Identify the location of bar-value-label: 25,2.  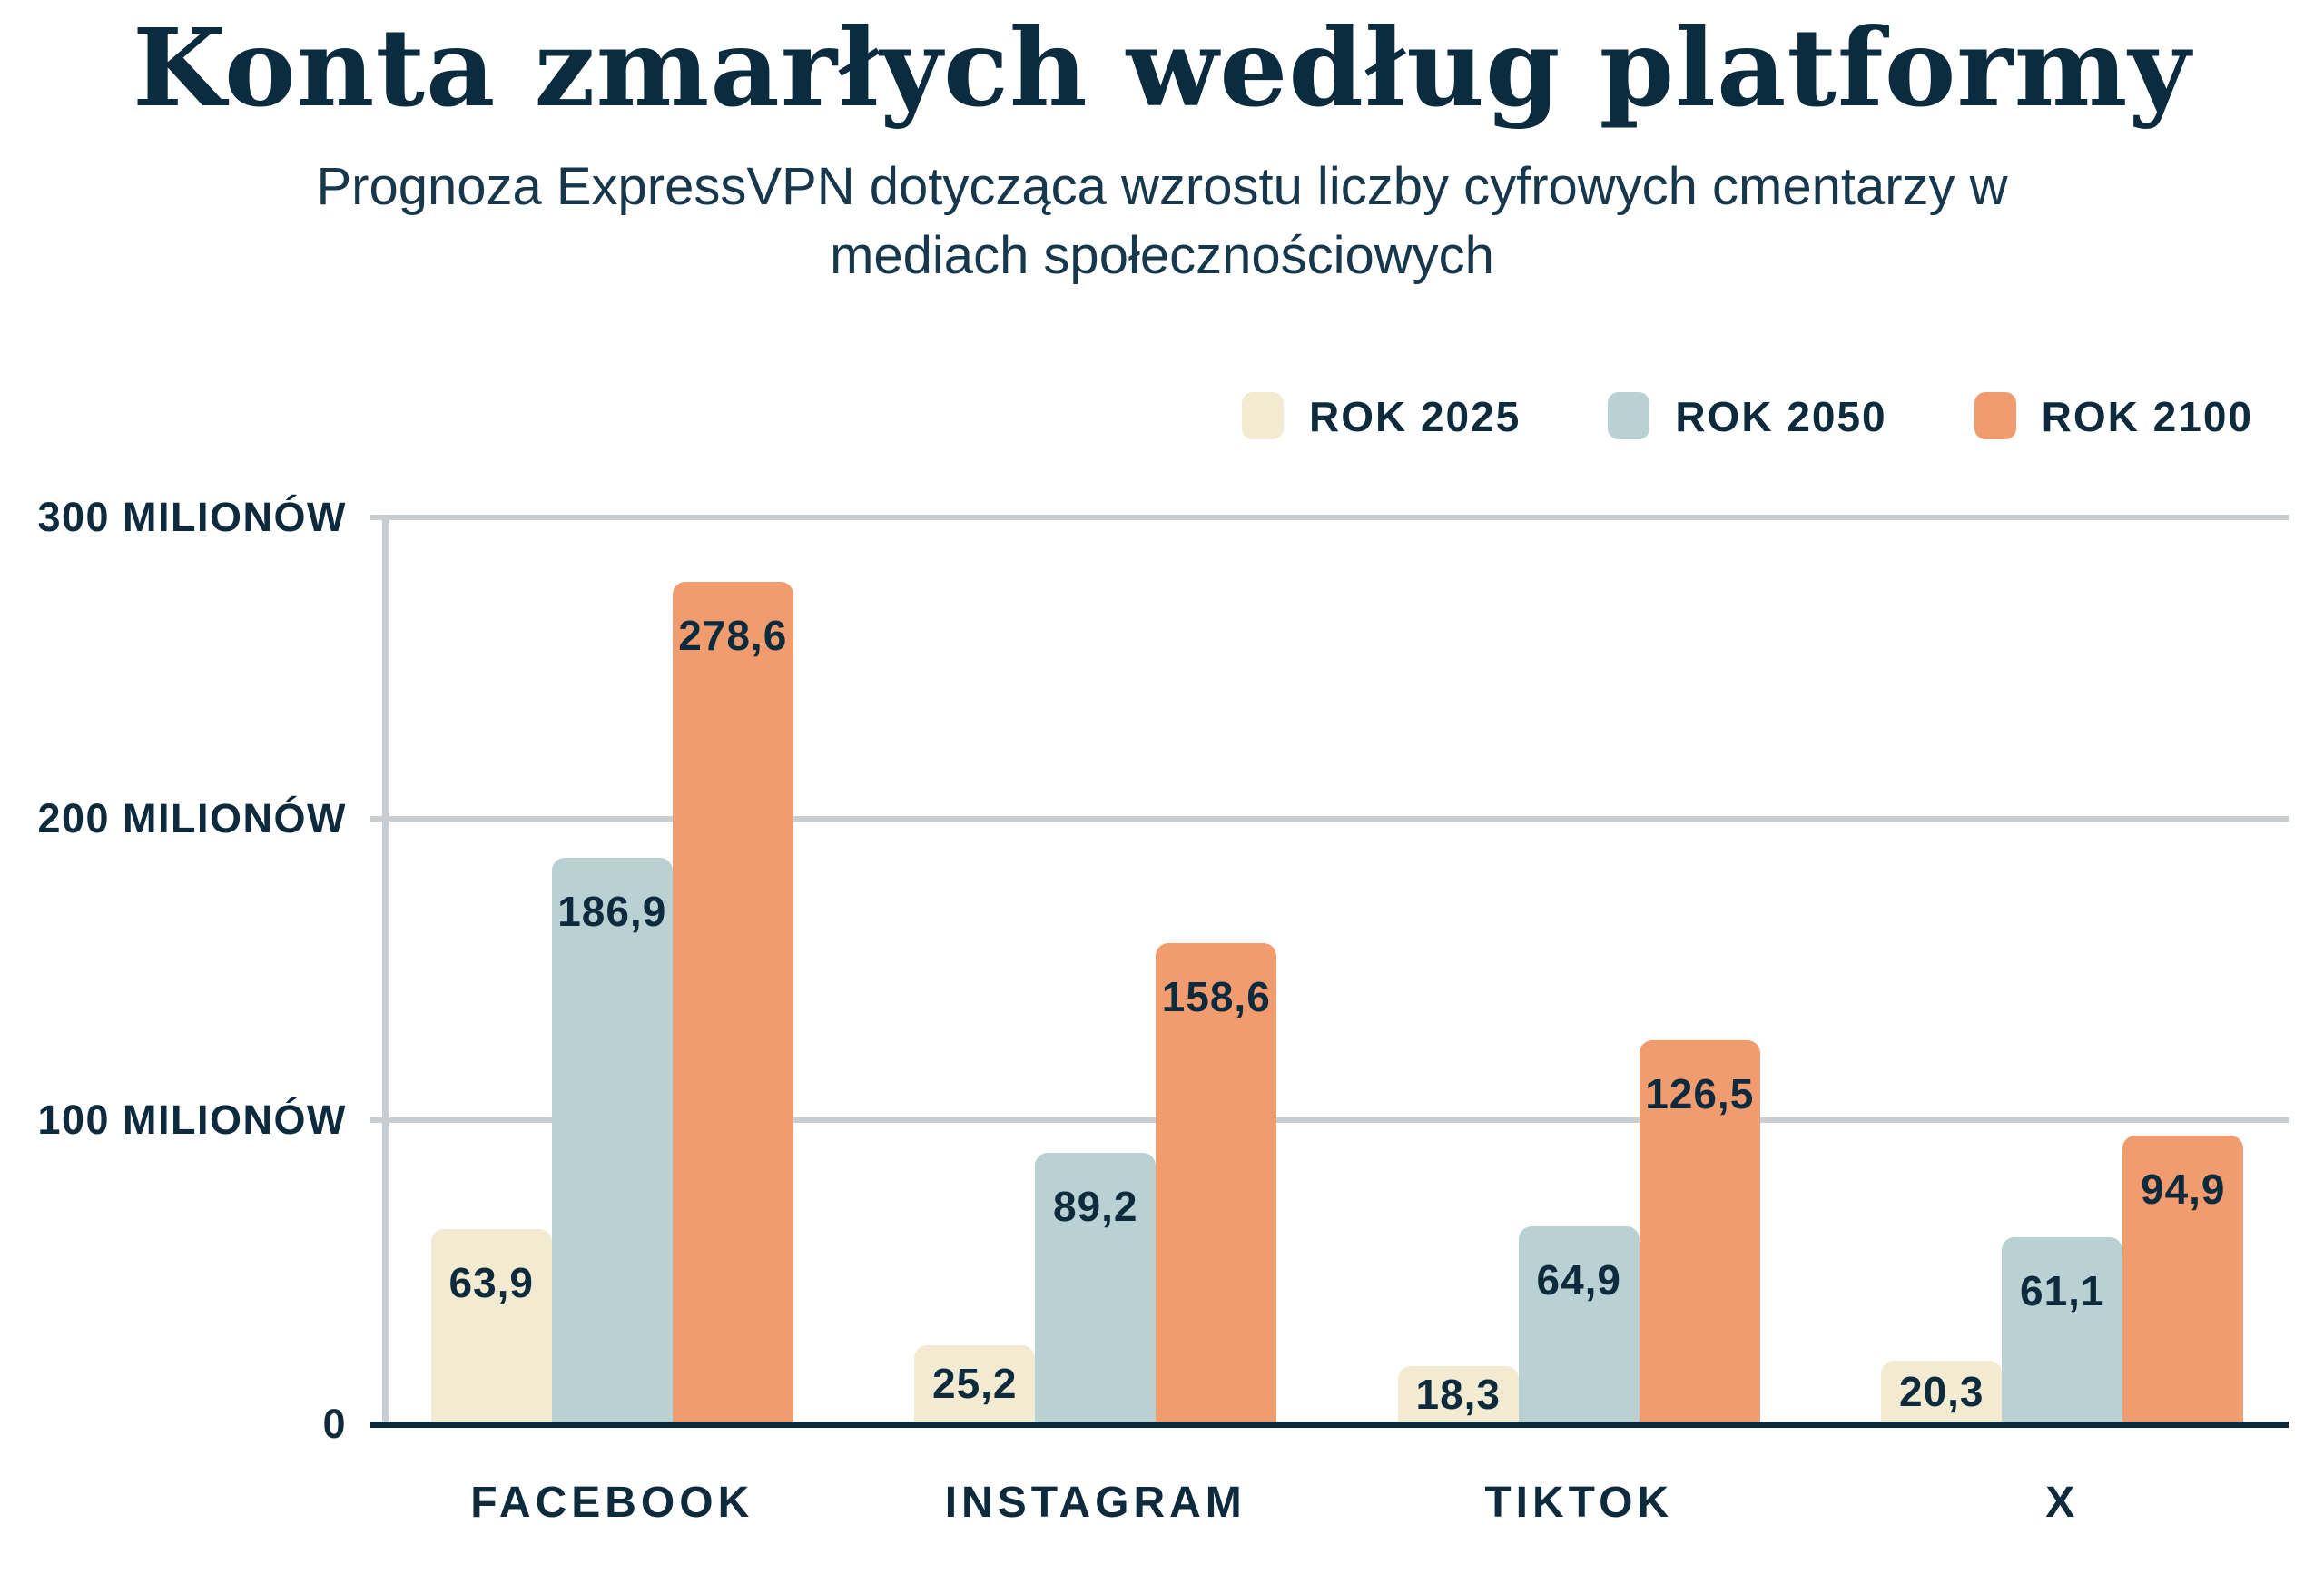
(974, 1383).